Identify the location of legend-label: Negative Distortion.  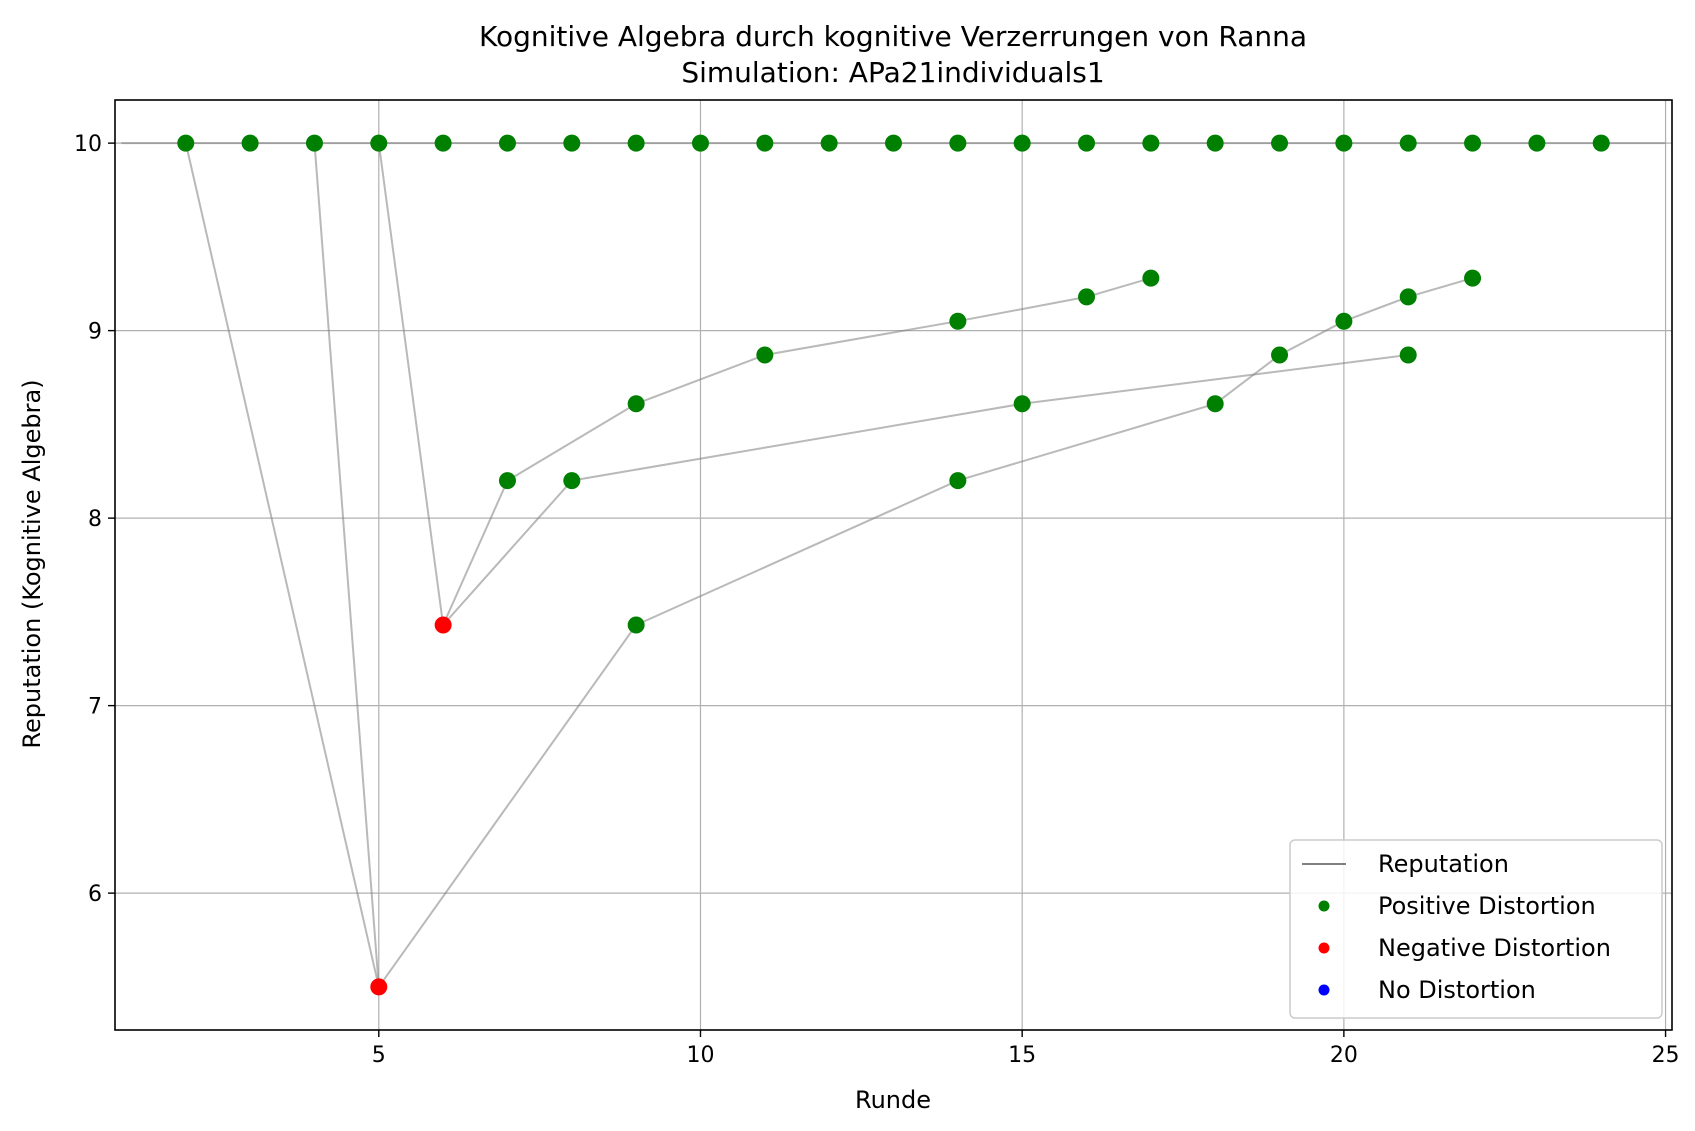
(1494, 948).